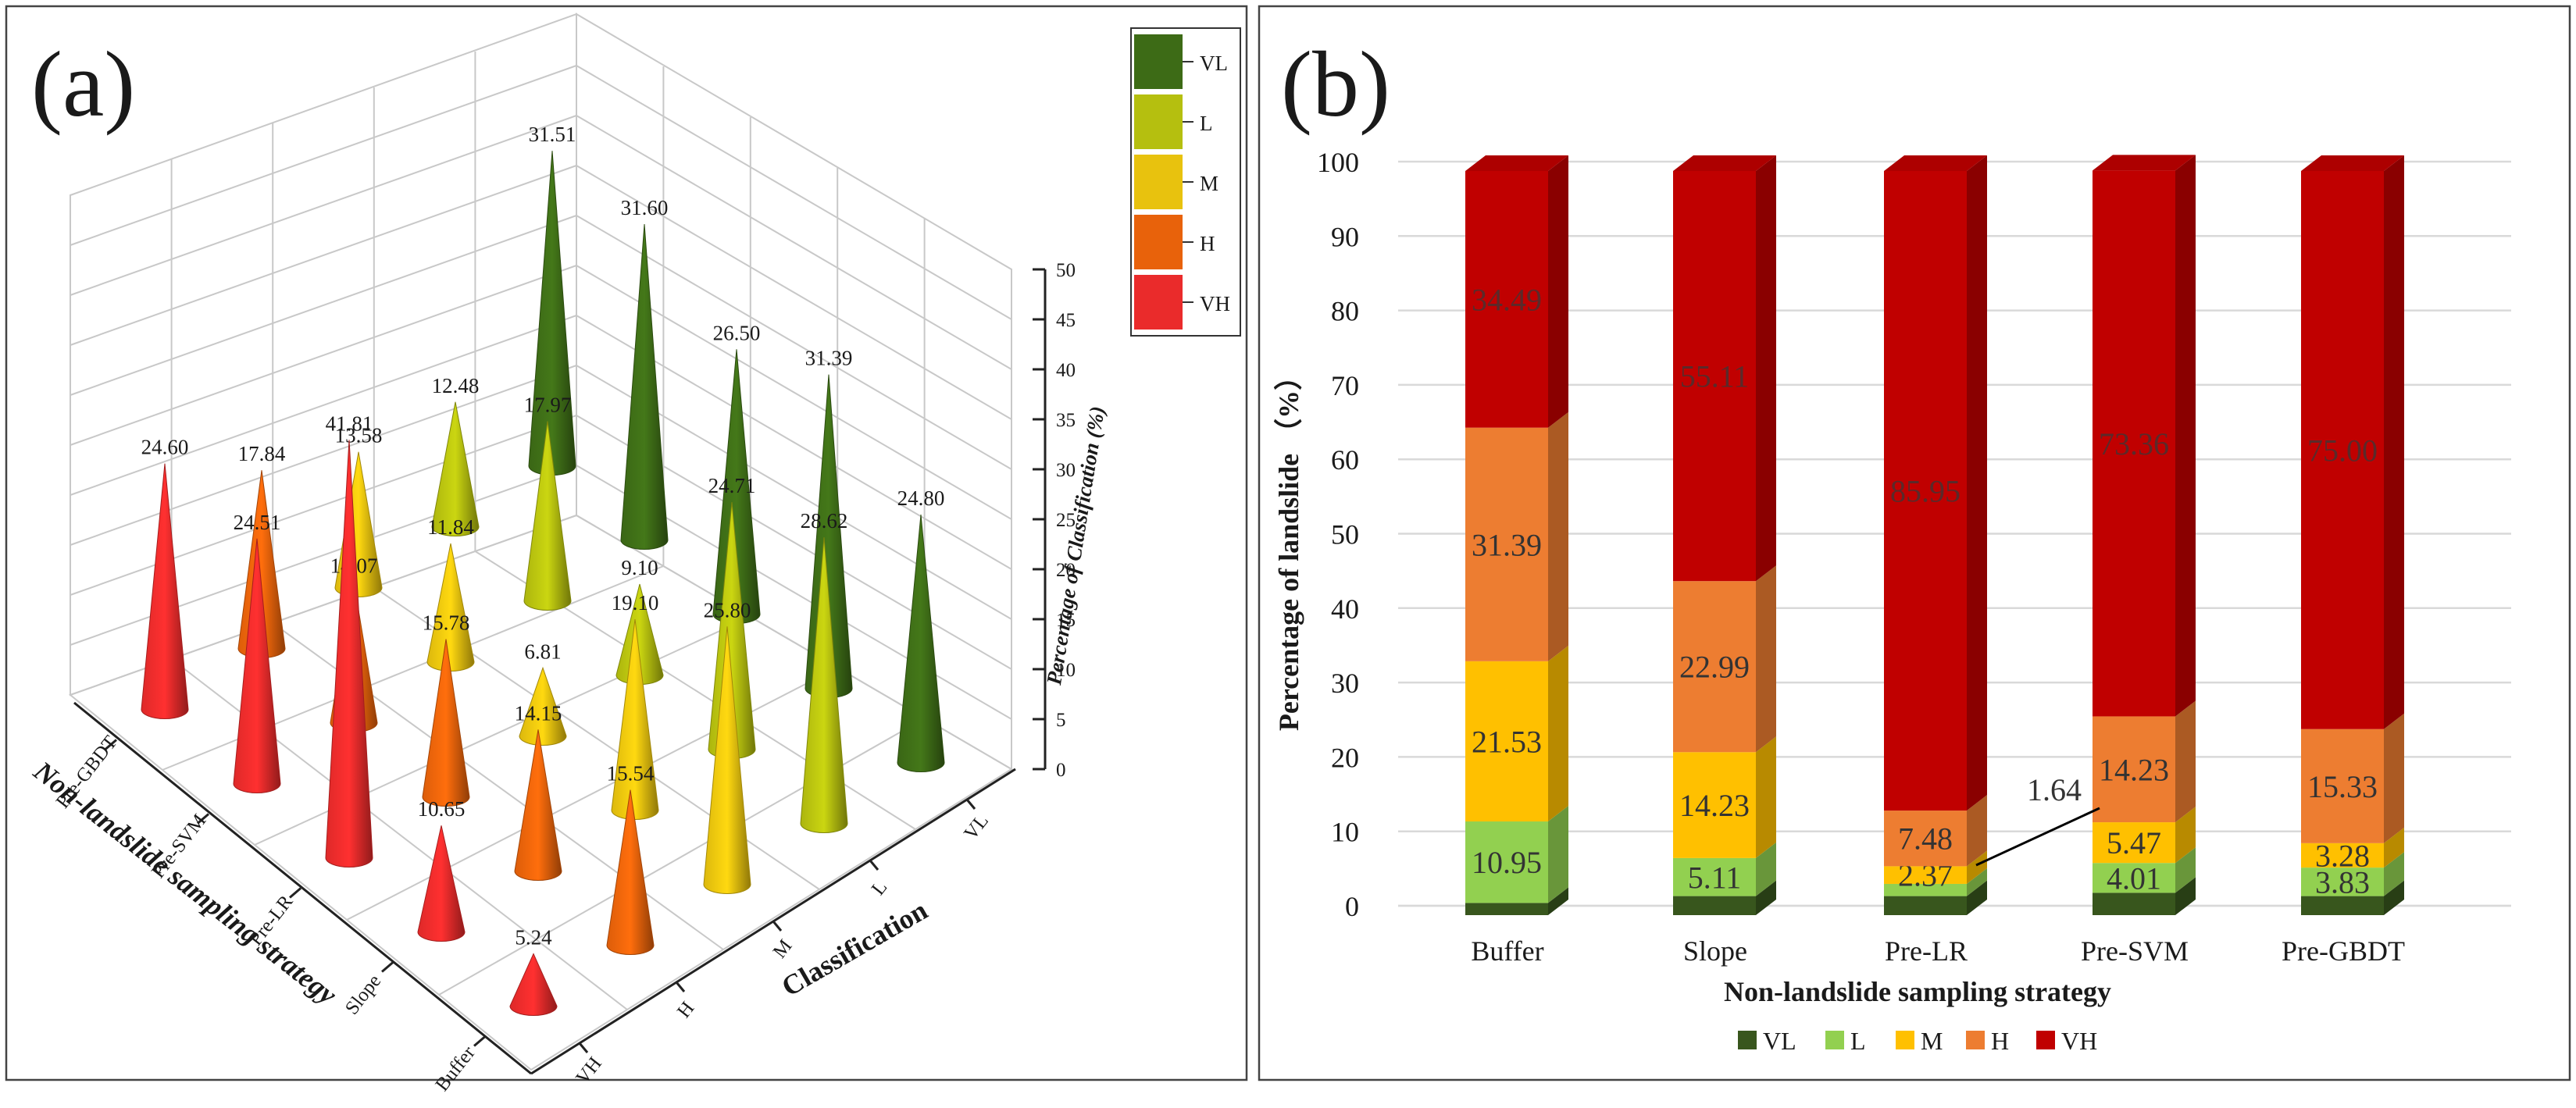 The height and width of the screenshot is (1108, 2576). I want to click on cone-value-label: 12.48, so click(456, 385).